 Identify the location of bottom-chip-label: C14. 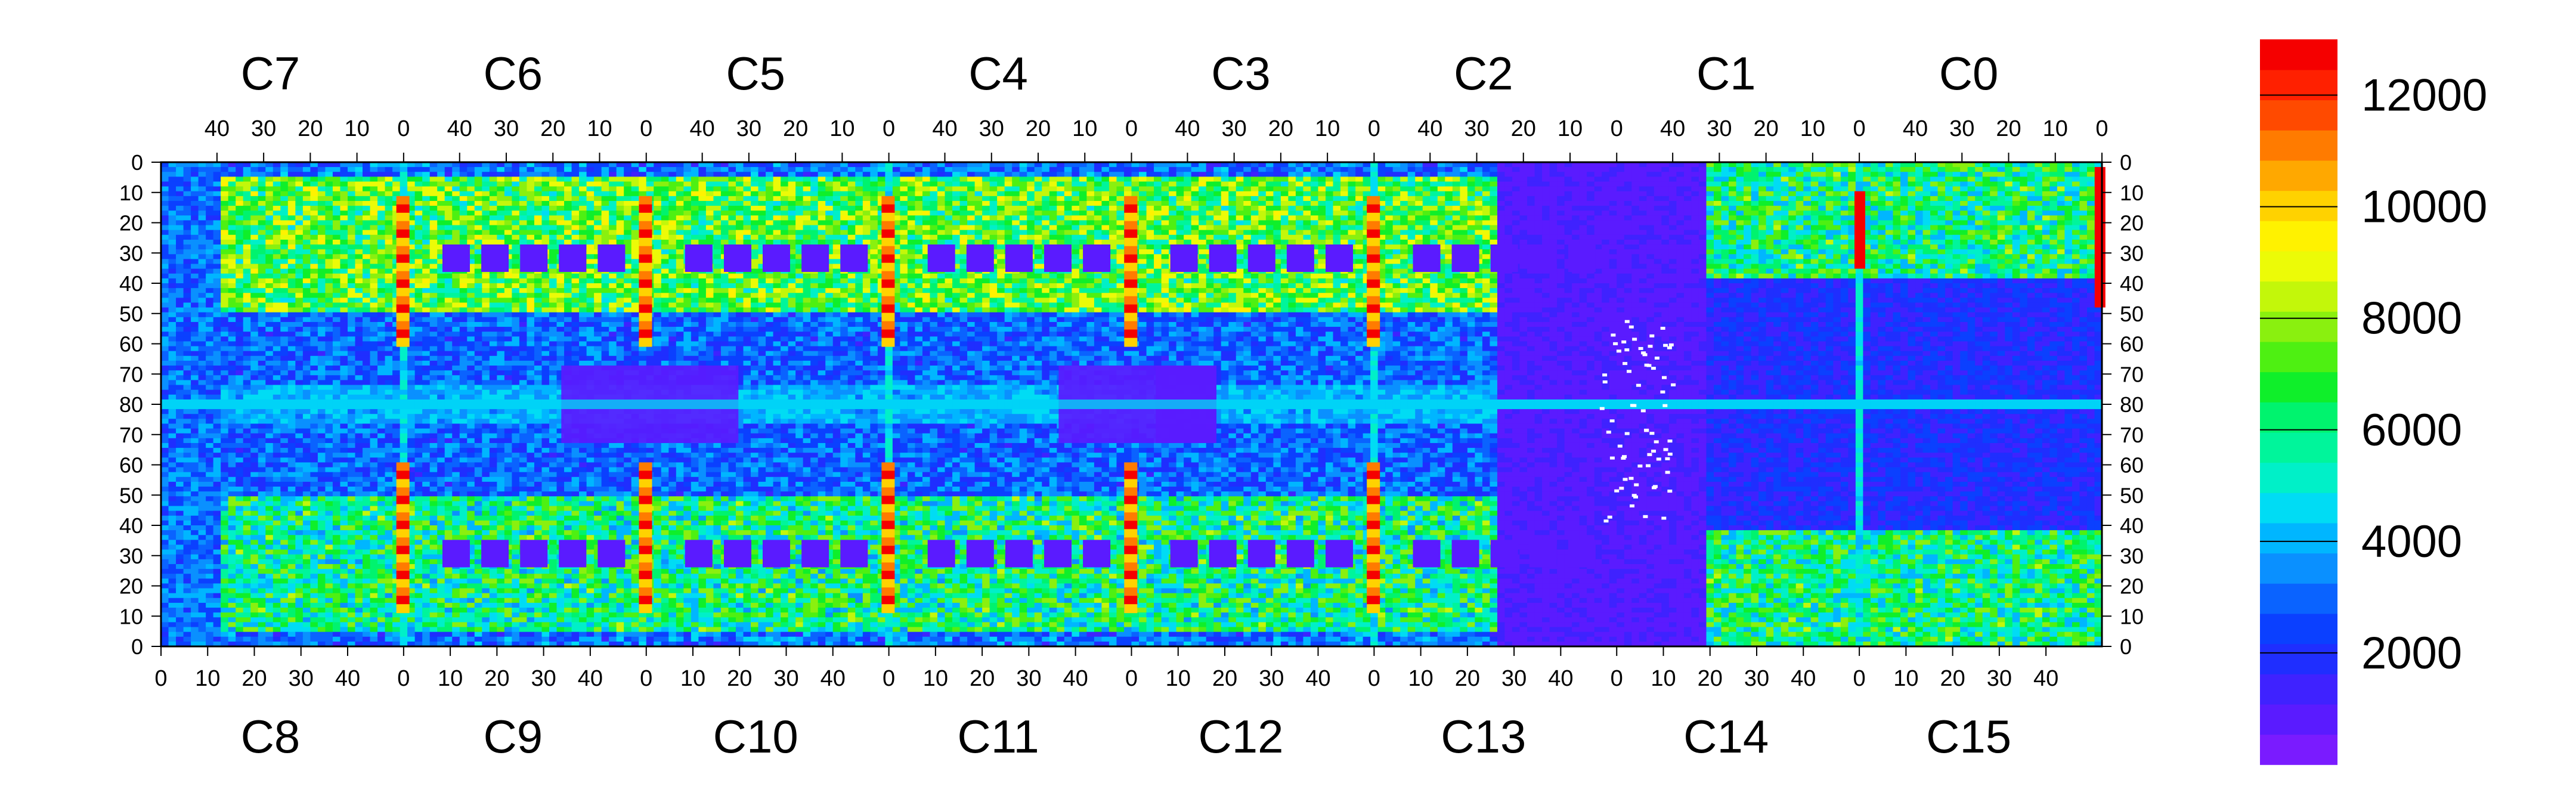
(1726, 737).